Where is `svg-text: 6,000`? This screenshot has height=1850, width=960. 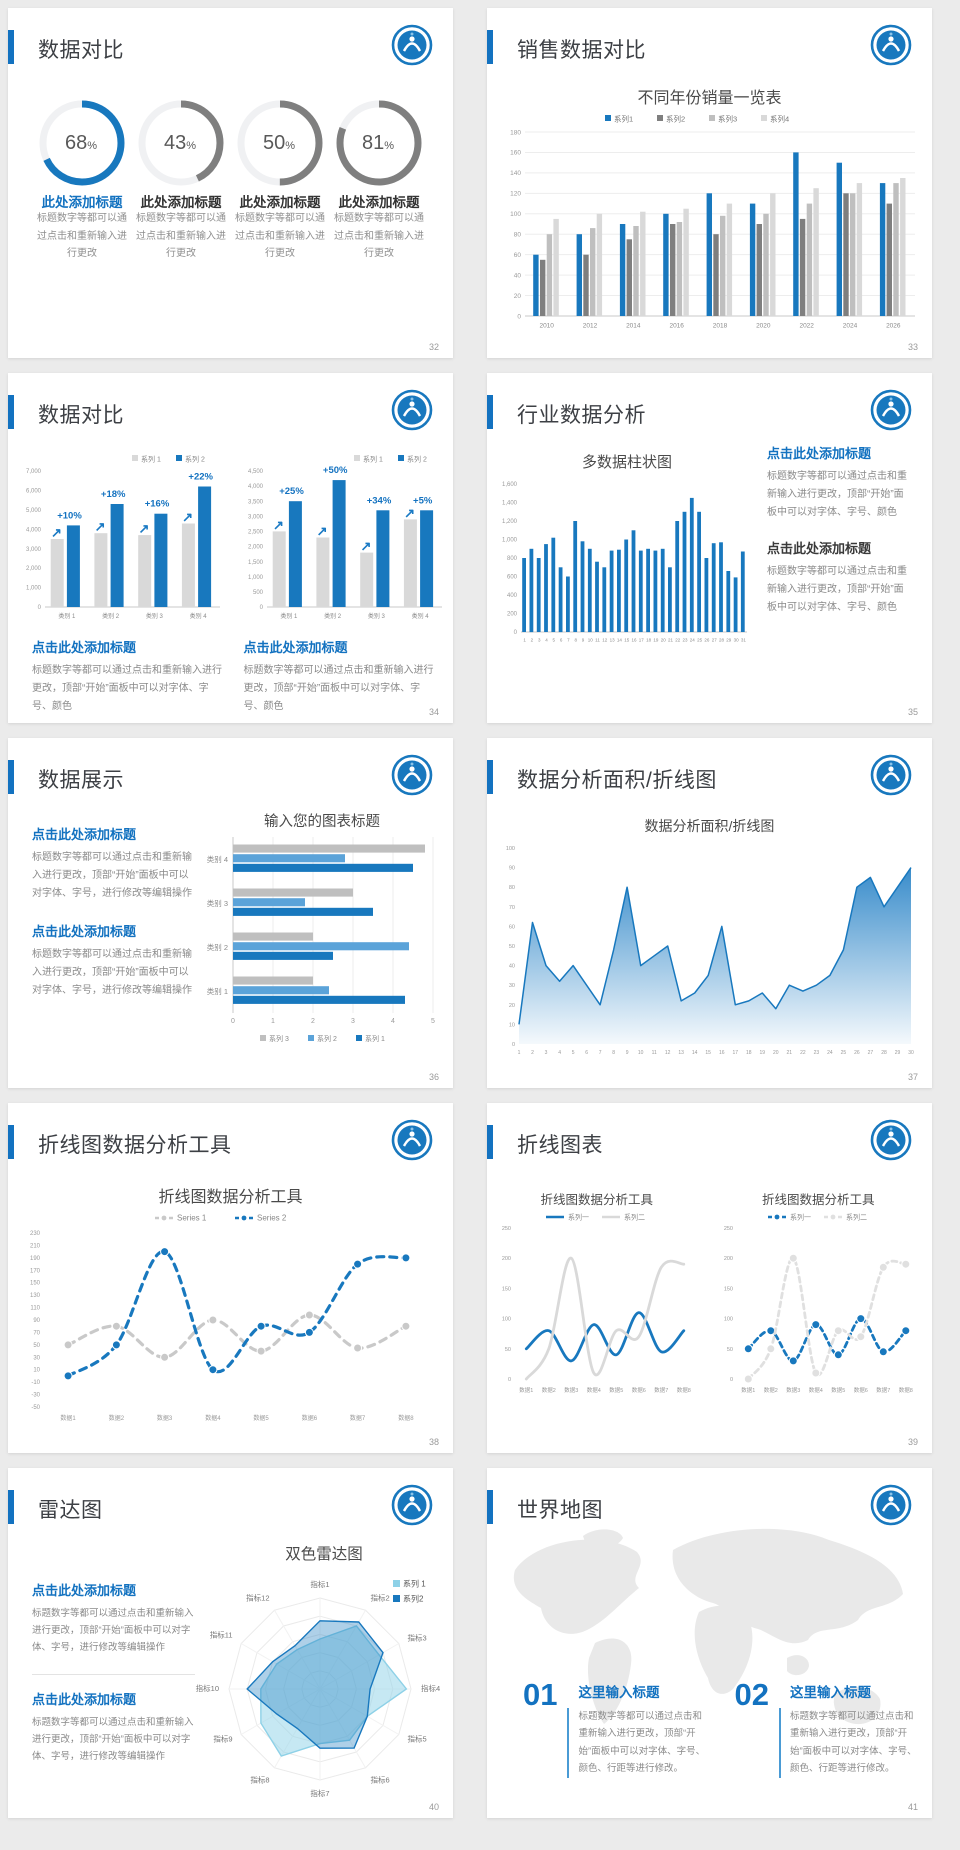 svg-text: 6,000 is located at coordinates (34, 492).